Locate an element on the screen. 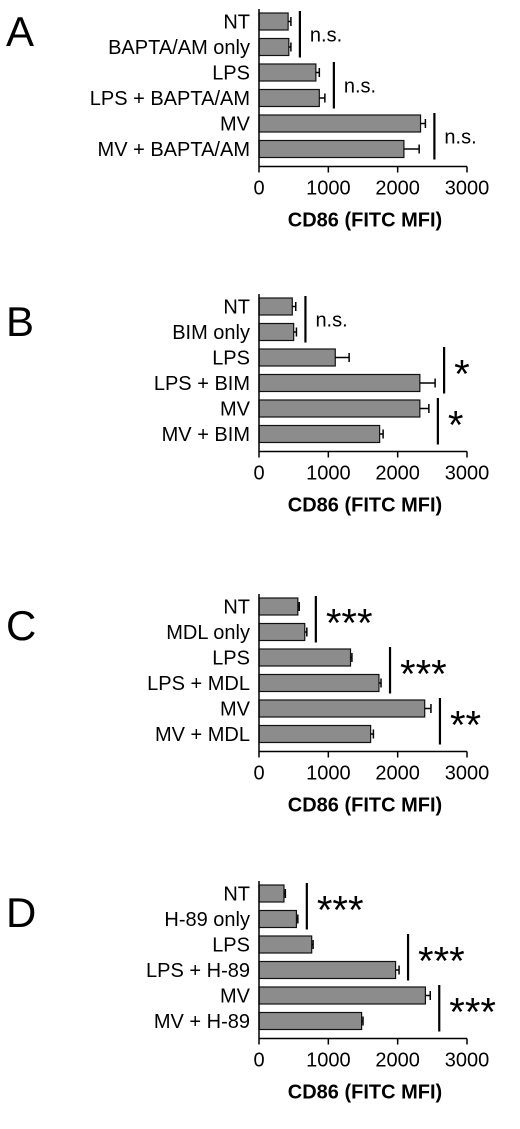 This screenshot has width=520, height=1129. category-label: MV + MDL is located at coordinates (202, 735).